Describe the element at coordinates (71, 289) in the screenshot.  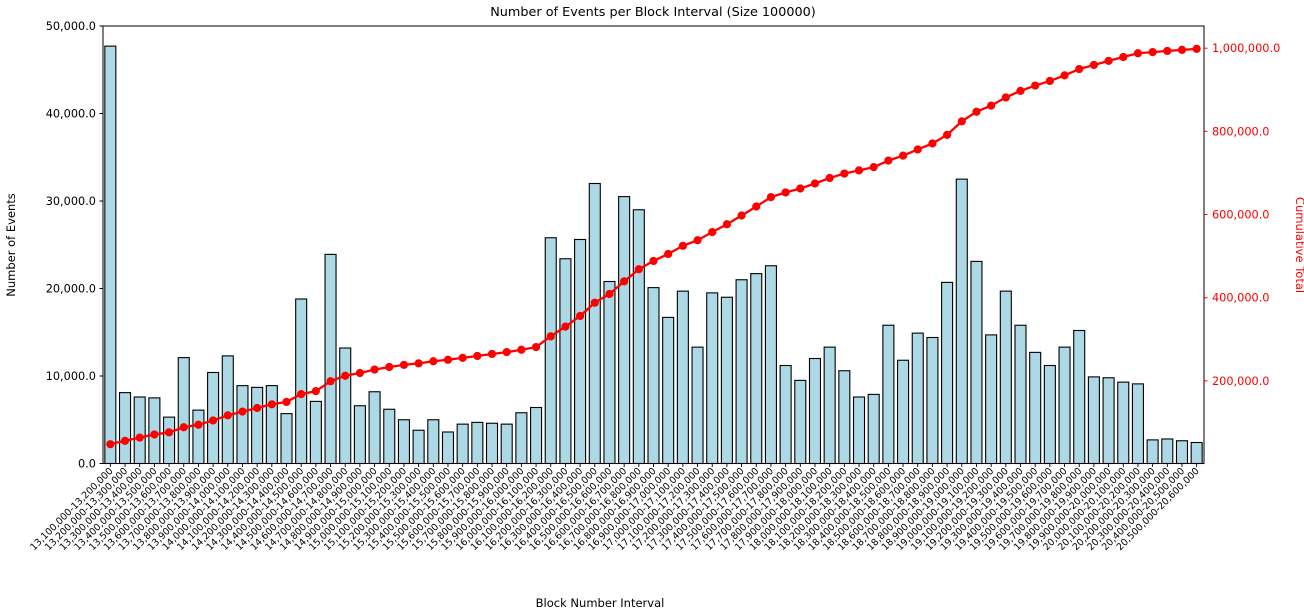
I see `y-left-tick-label: 20,000.0` at that location.